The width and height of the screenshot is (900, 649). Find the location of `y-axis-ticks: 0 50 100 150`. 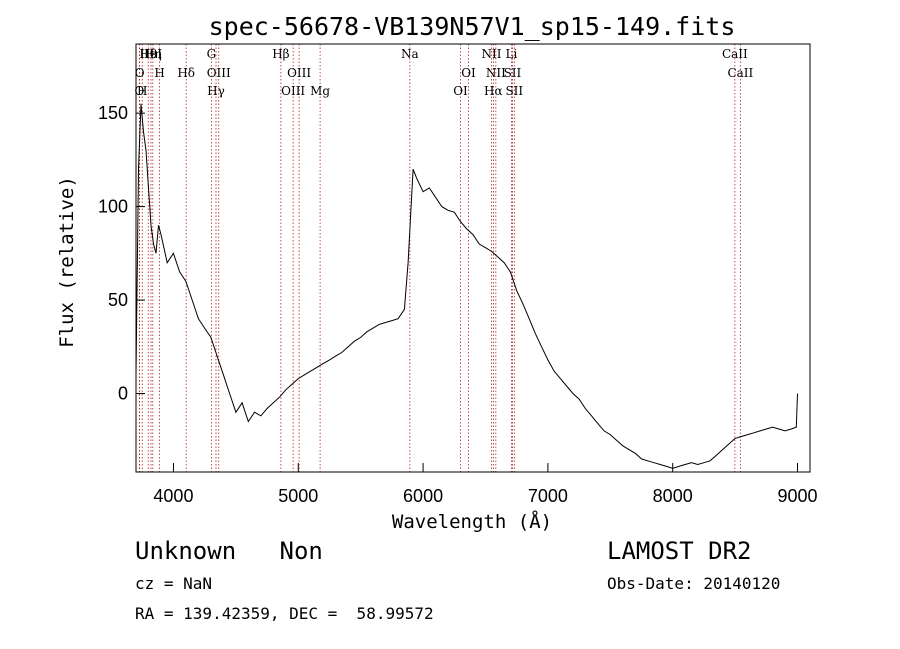

y-axis-ticks: 0 50 100 150 is located at coordinates (121, 253).